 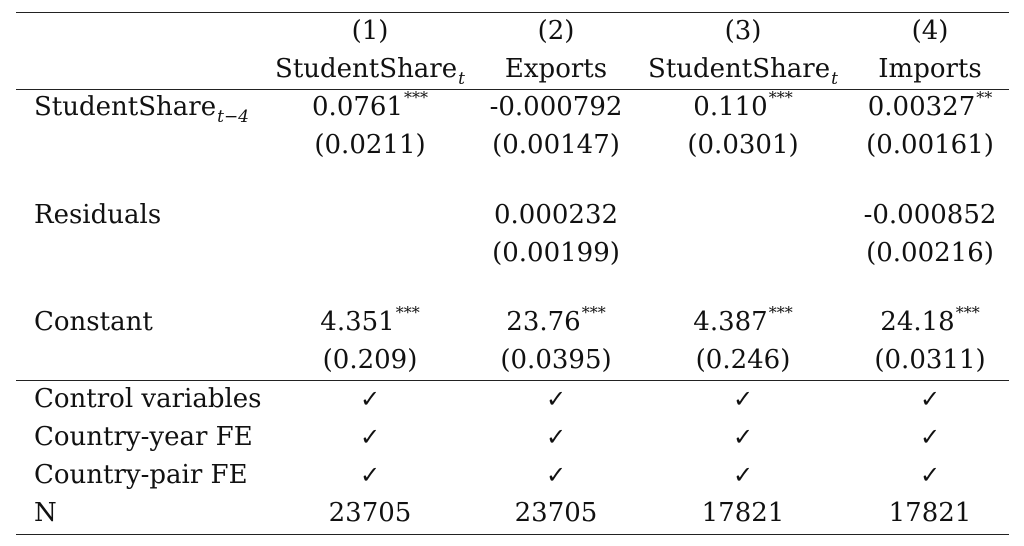 I want to click on col-number-4: (4), so click(x=930, y=31).